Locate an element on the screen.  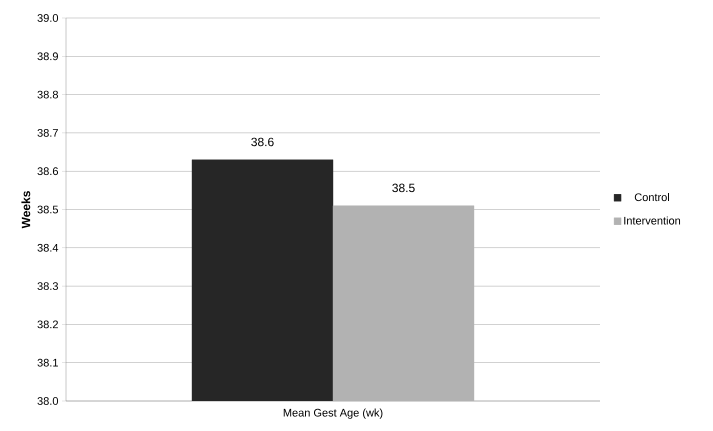
y-axis-title: Weeks is located at coordinates (25, 209).